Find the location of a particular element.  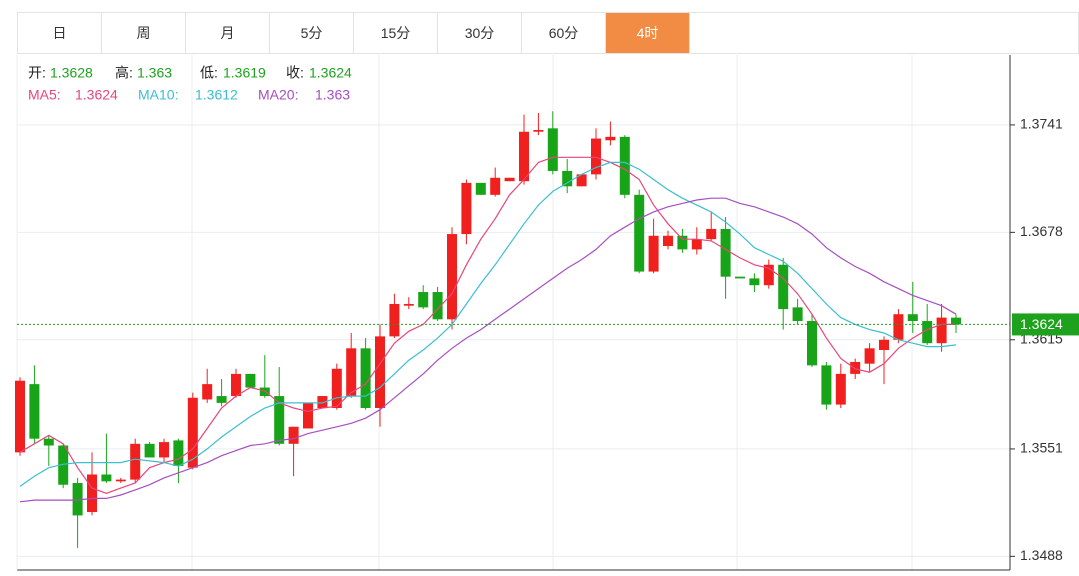

info-label: 高: is located at coordinates (124, 73).